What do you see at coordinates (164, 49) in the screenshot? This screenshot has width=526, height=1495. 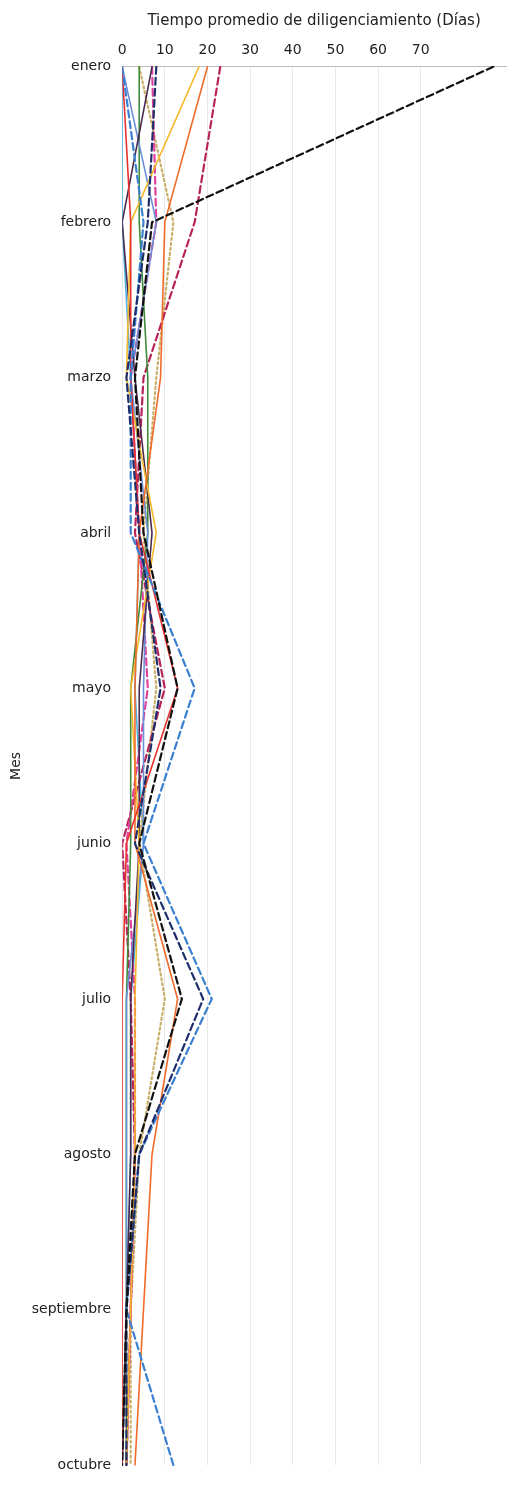 I see `x-tick-label: 10` at bounding box center [164, 49].